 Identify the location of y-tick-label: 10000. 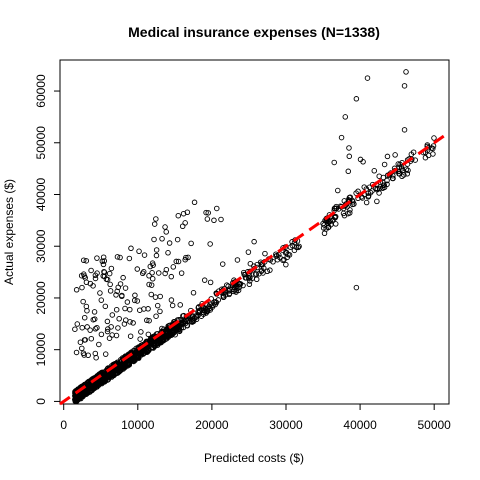
(41, 350).